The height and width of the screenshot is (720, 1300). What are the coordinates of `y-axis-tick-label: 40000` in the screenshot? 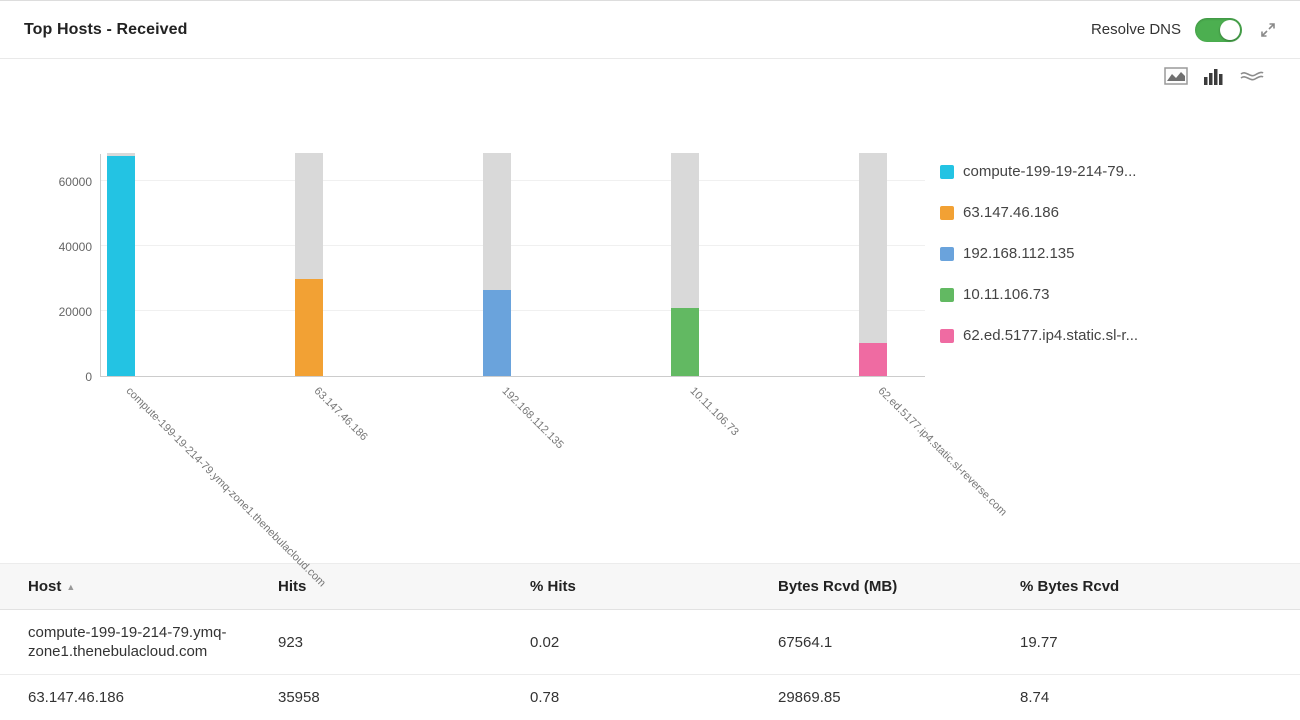 It's located at (75, 246).